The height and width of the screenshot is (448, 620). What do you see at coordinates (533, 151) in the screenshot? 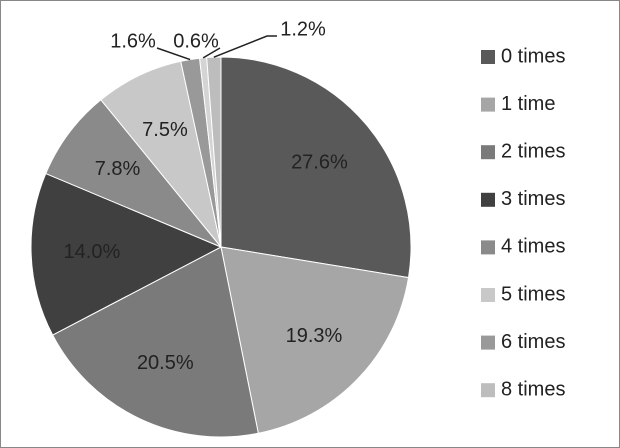
I see `legend-label: 2 times` at bounding box center [533, 151].